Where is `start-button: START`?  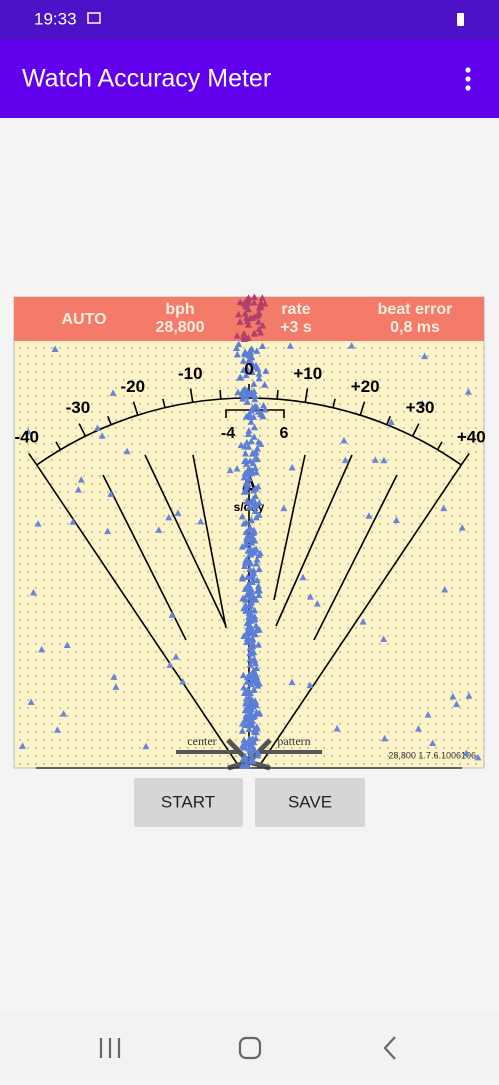 start-button: START is located at coordinates (188, 802).